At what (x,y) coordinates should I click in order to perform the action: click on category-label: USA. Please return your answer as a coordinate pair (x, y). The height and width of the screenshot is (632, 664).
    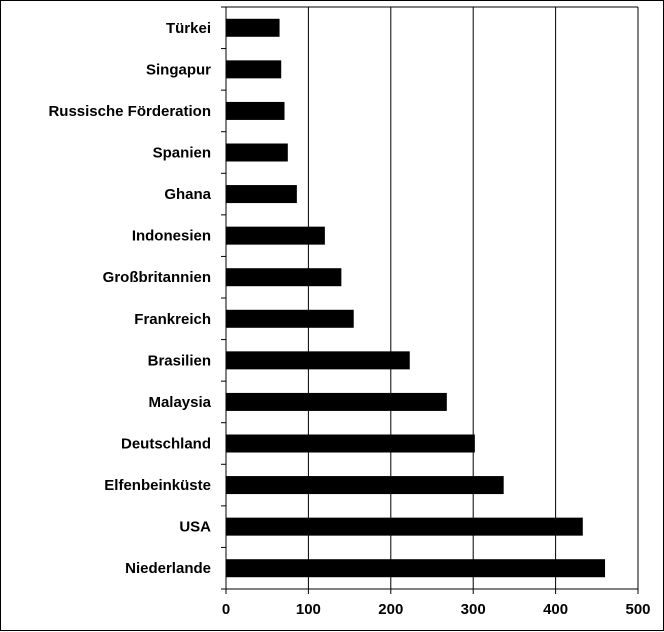
    Looking at the image, I should click on (195, 527).